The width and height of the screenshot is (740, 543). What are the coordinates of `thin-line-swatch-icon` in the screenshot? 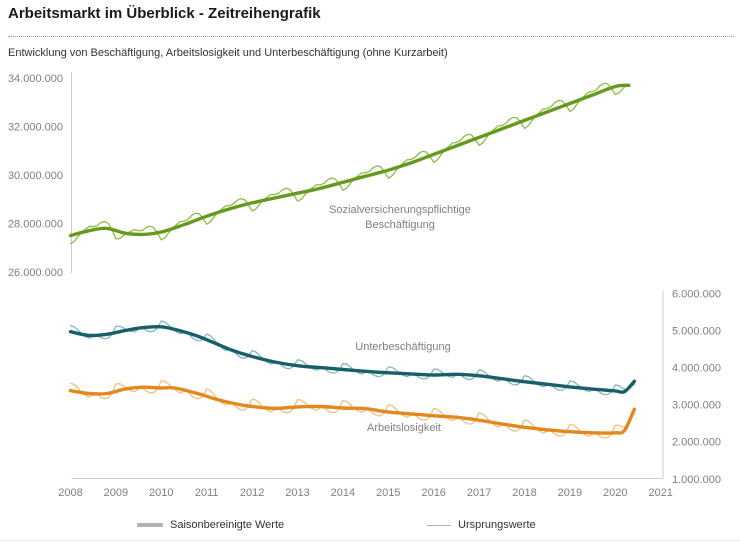 It's located at (439, 525).